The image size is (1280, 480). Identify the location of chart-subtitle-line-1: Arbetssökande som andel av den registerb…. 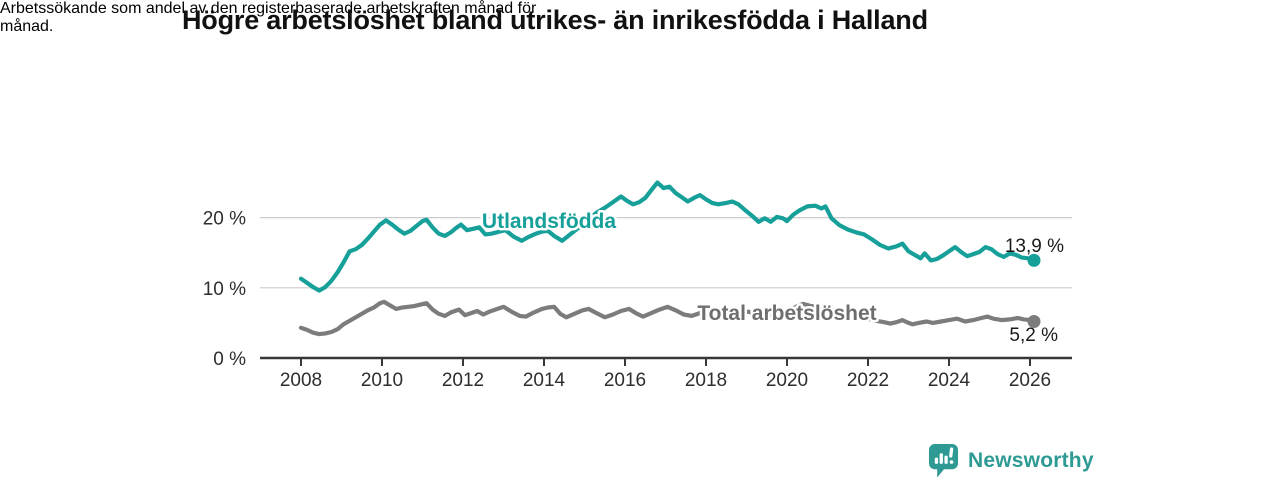
(268, 8).